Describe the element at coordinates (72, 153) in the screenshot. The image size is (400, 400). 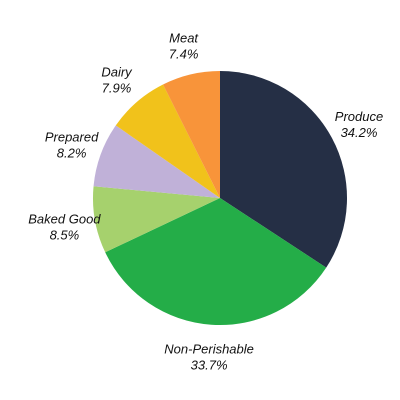
I see `slice-value-prepared: 8.2%` at that location.